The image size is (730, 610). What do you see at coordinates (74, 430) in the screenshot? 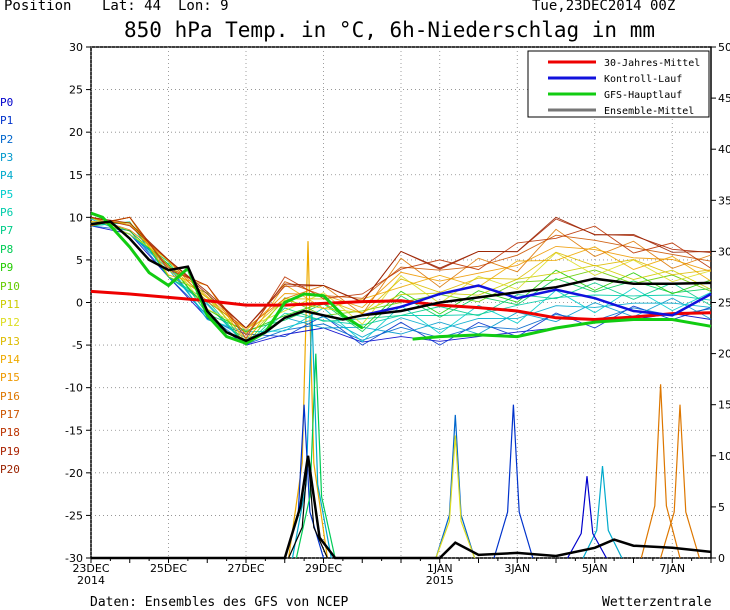
I see `y-left-tick-label: -15` at bounding box center [74, 430].